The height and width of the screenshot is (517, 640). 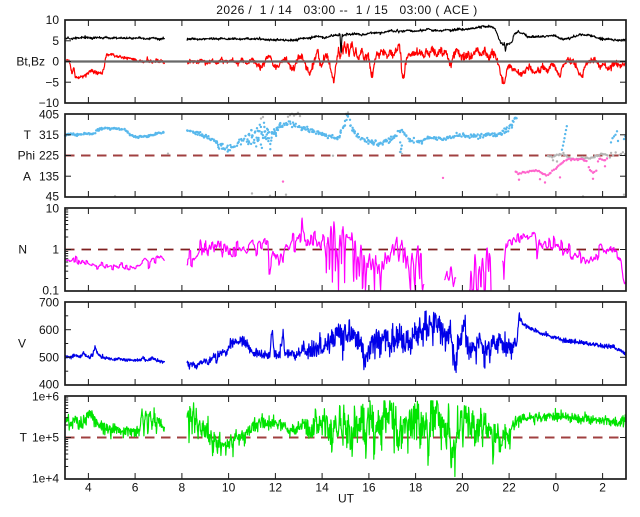 What do you see at coordinates (45, 479) in the screenshot?
I see `svg-text: 1e+4` at bounding box center [45, 479].